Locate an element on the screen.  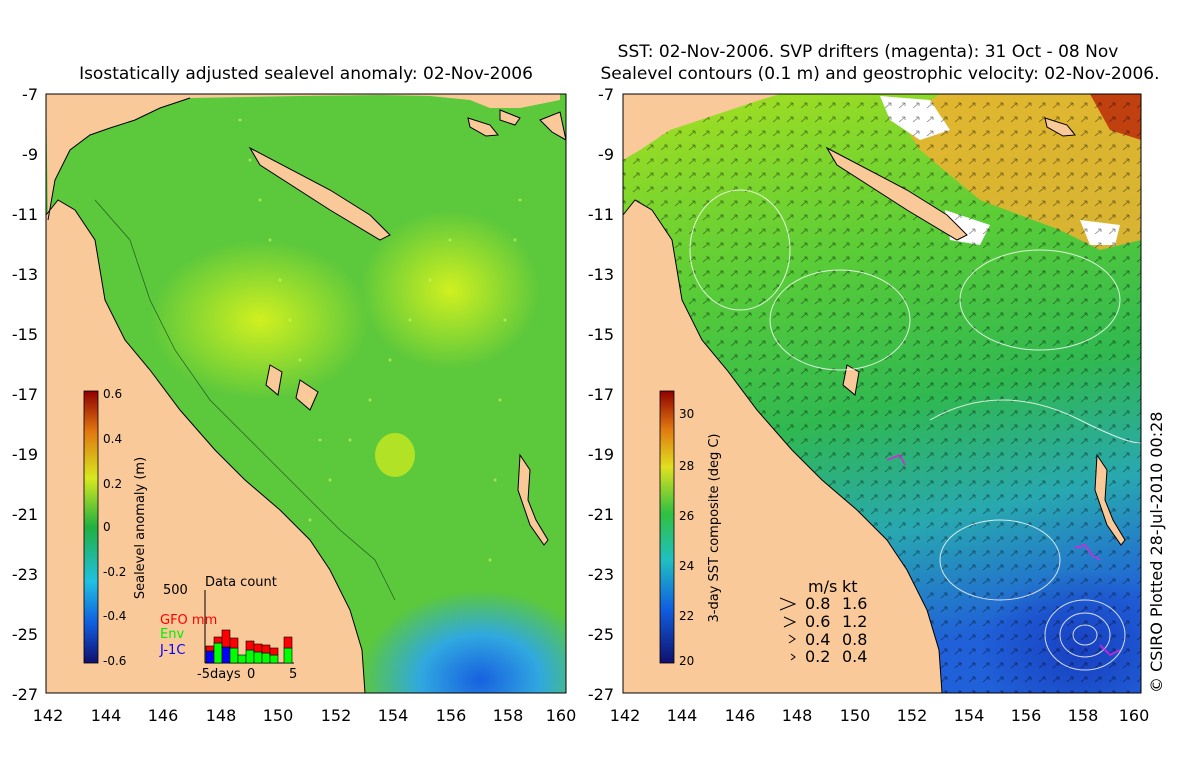
sst-colorbar-tick: 20 is located at coordinates (686, 661).